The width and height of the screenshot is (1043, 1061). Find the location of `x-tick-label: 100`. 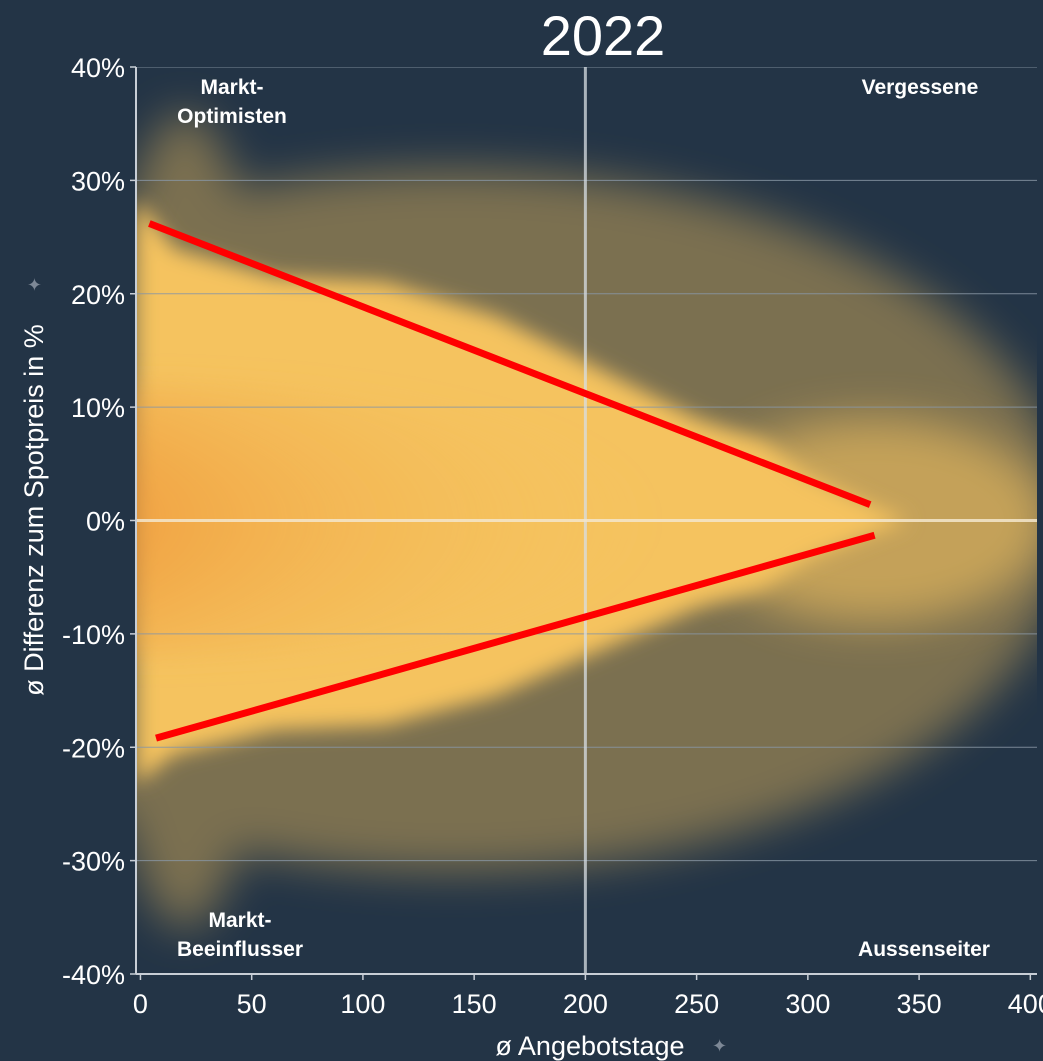

x-tick-label: 100 is located at coordinates (362, 1004).